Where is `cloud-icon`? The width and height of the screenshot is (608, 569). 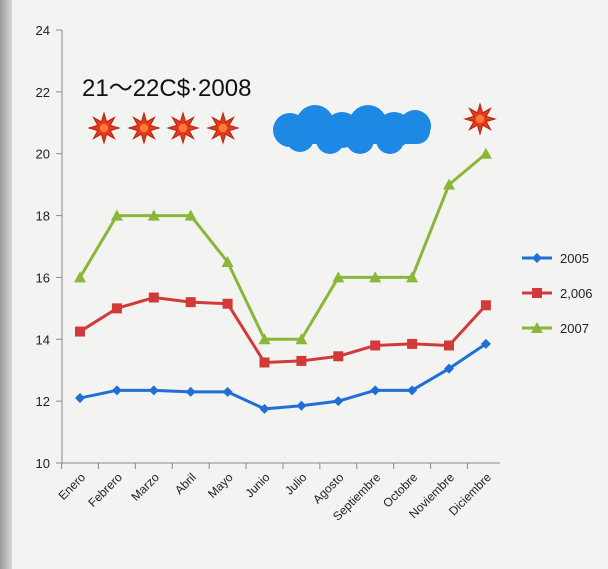
cloud-icon is located at coordinates (352, 129).